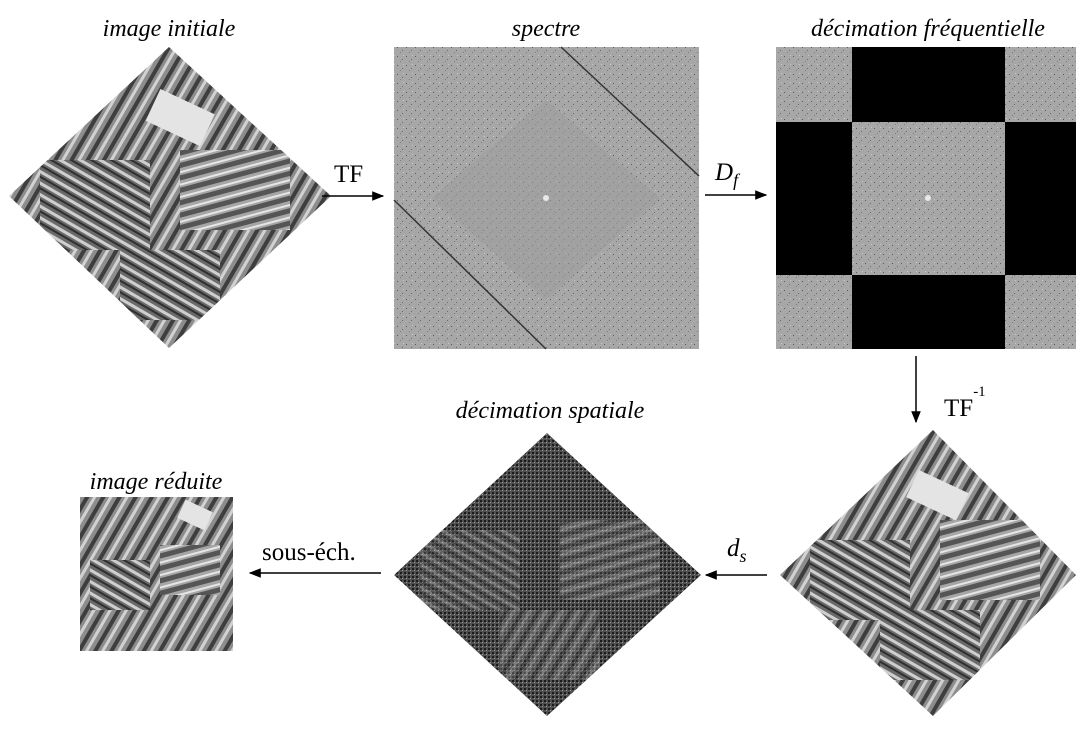 This screenshot has width=1076, height=730. Describe the element at coordinates (348, 174) in the screenshot. I see `label-tf: TF` at that location.